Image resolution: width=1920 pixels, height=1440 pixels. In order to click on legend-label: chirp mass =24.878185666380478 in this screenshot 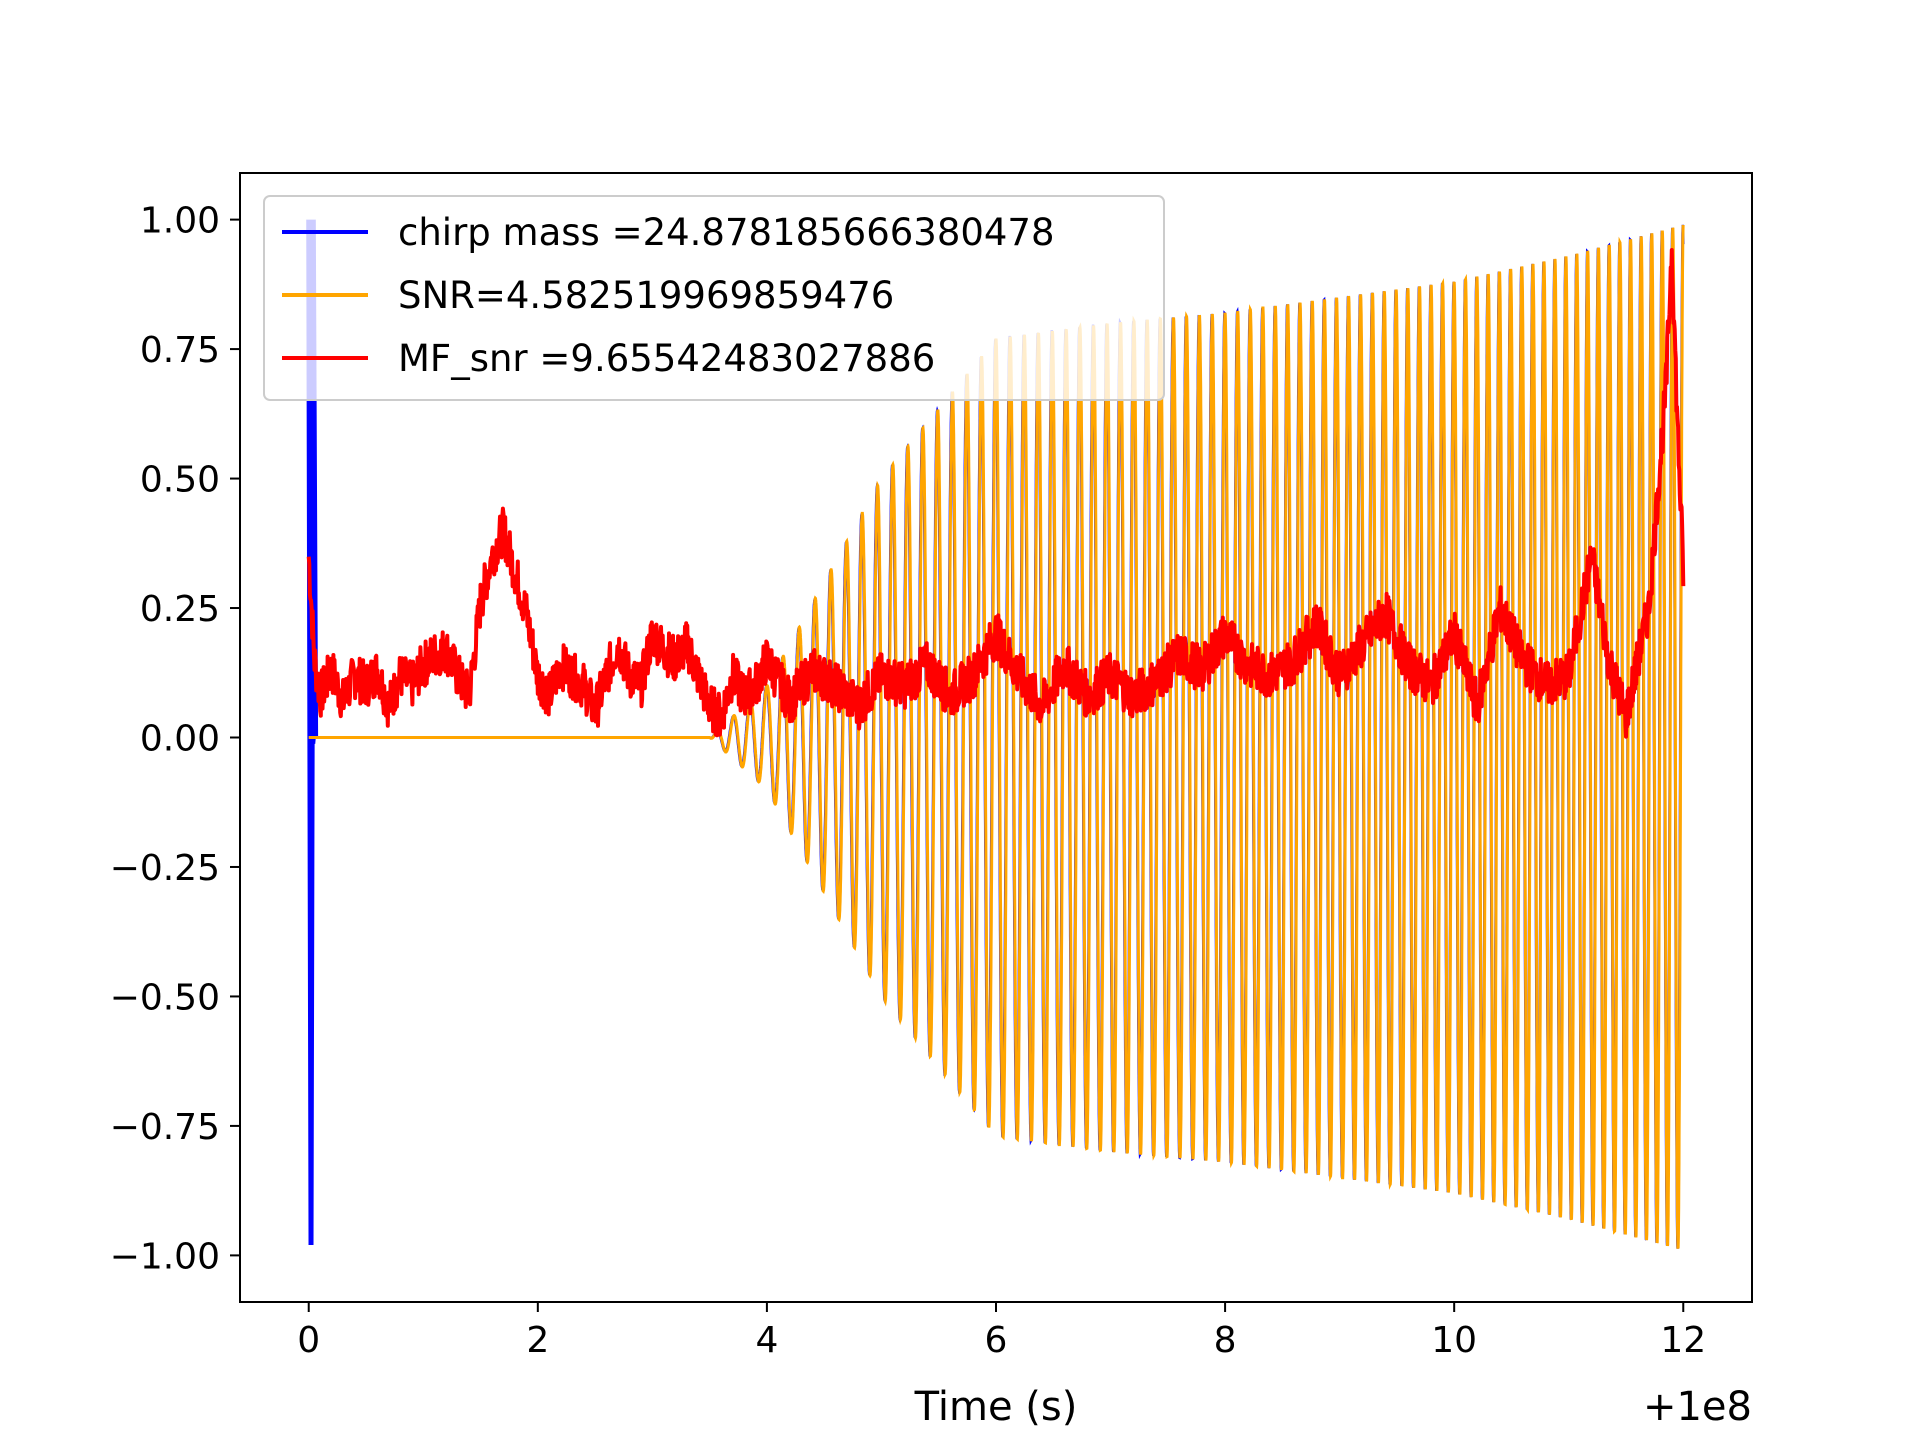, I will do `click(726, 232)`.